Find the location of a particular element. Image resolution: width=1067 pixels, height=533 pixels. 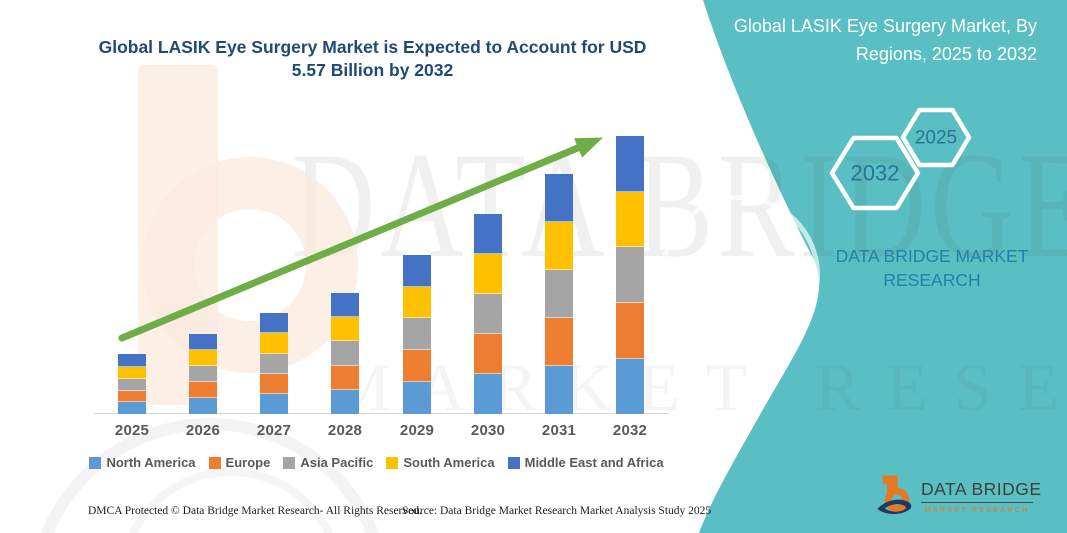

bar-segment-2028-south-america is located at coordinates (345, 328).